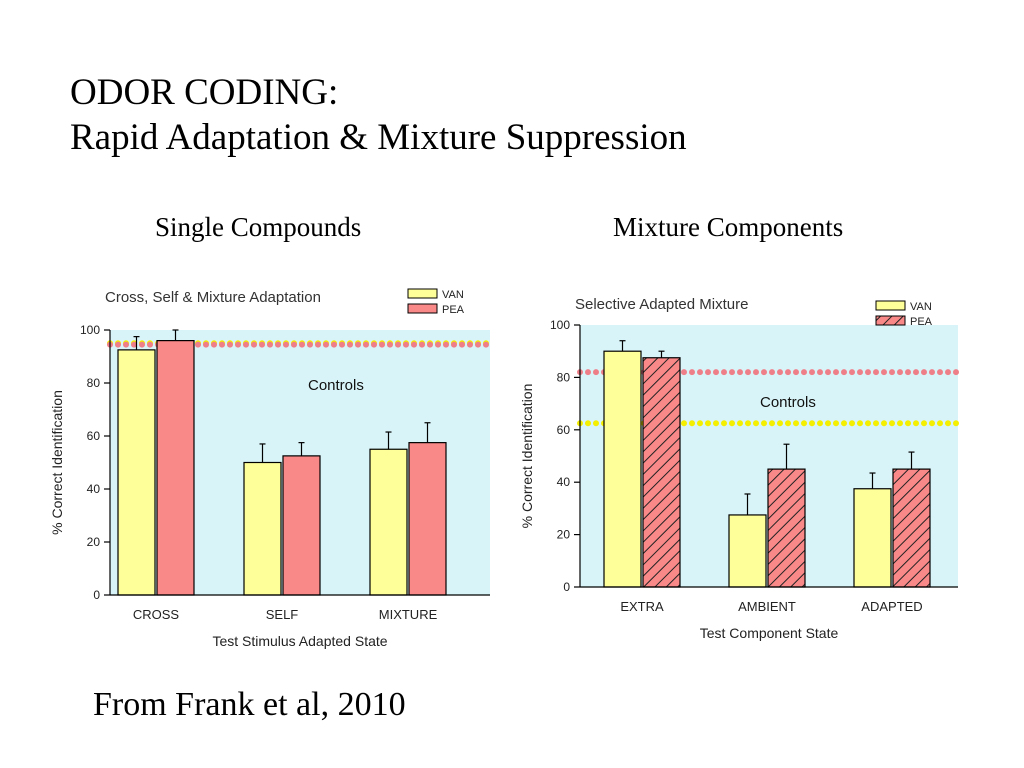  Describe the element at coordinates (767, 606) in the screenshot. I see `x-tick-label: AMBIENT` at that location.